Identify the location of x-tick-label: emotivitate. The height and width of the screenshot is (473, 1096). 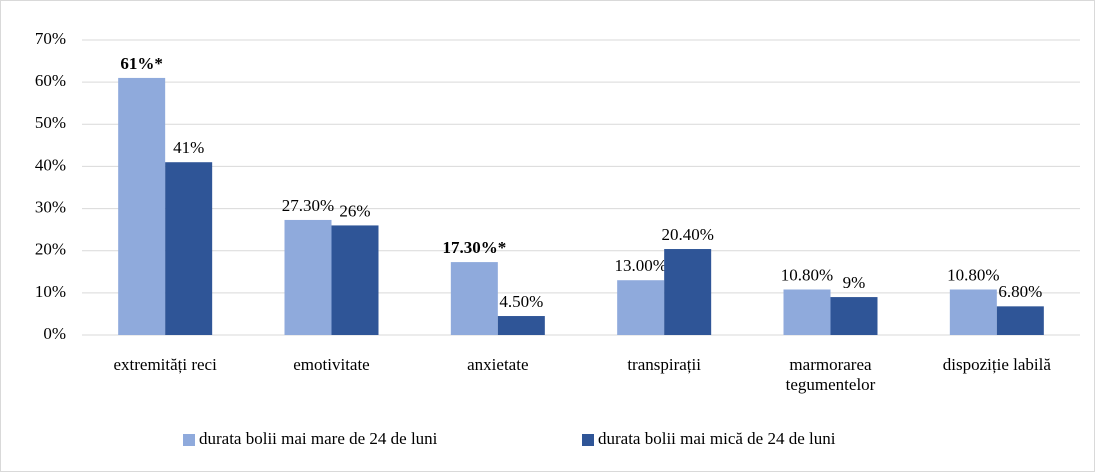
(331, 364).